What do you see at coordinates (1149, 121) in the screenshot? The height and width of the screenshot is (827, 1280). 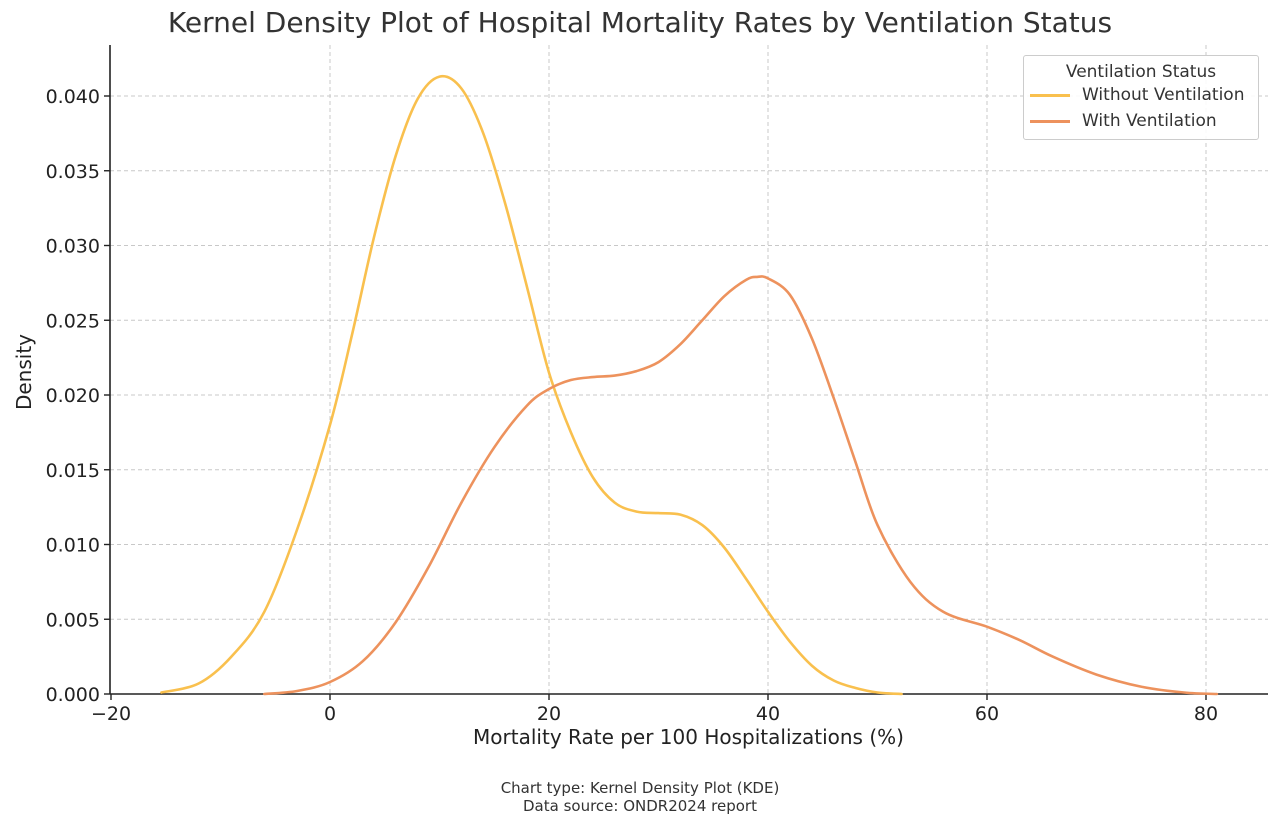 I see `legend-label-with-ventilation: With Ventilation` at bounding box center [1149, 121].